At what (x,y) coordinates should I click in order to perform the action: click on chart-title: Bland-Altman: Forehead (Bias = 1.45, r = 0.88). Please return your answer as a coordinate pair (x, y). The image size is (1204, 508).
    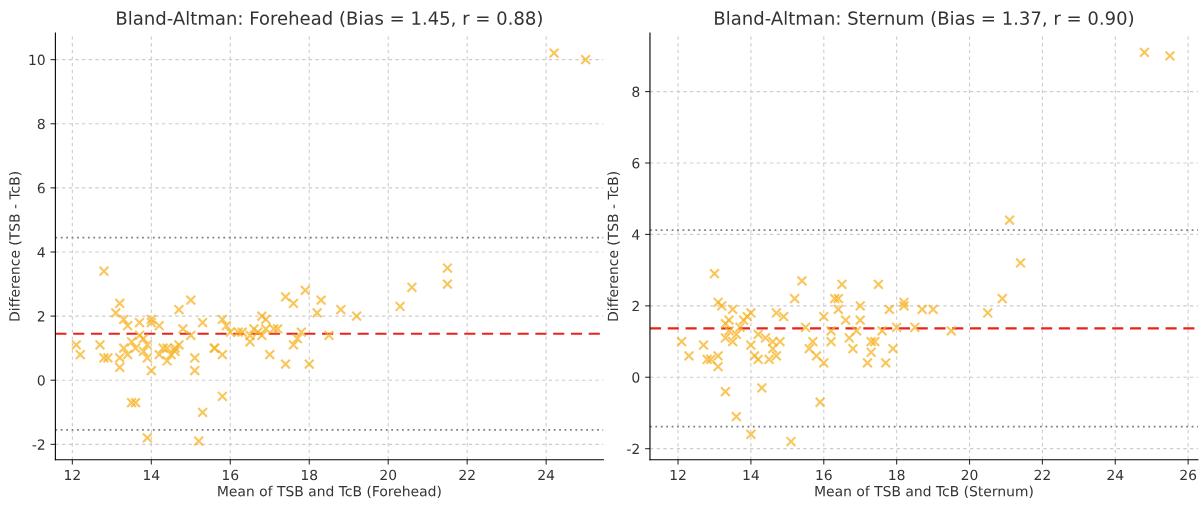
    Looking at the image, I should click on (329, 19).